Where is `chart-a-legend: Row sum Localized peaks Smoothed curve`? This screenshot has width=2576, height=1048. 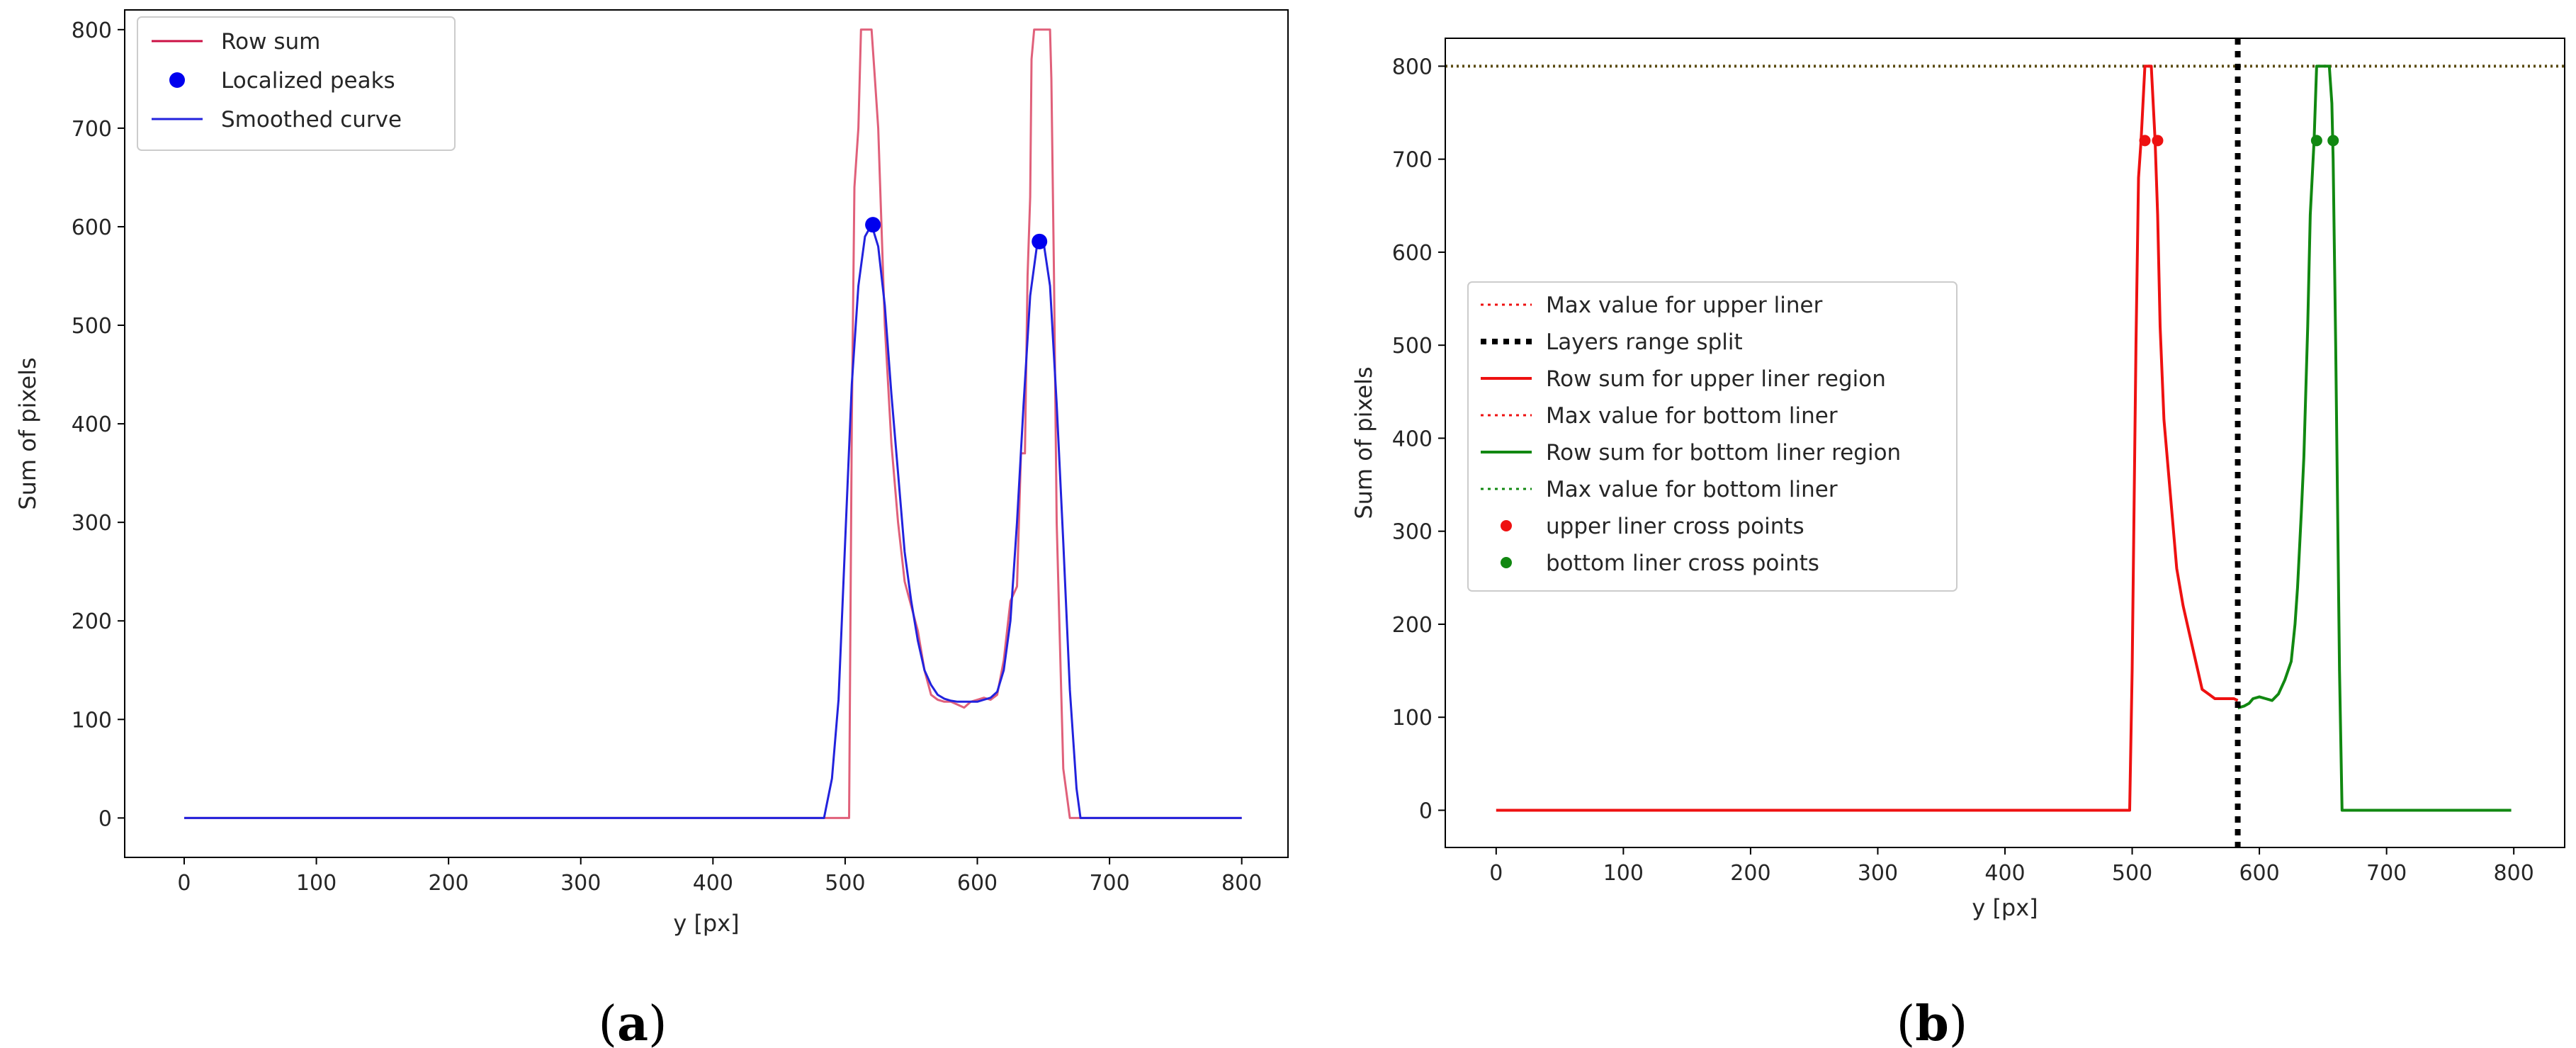
chart-a-legend: Row sum Localized peaks Smoothed curve is located at coordinates (296, 83).